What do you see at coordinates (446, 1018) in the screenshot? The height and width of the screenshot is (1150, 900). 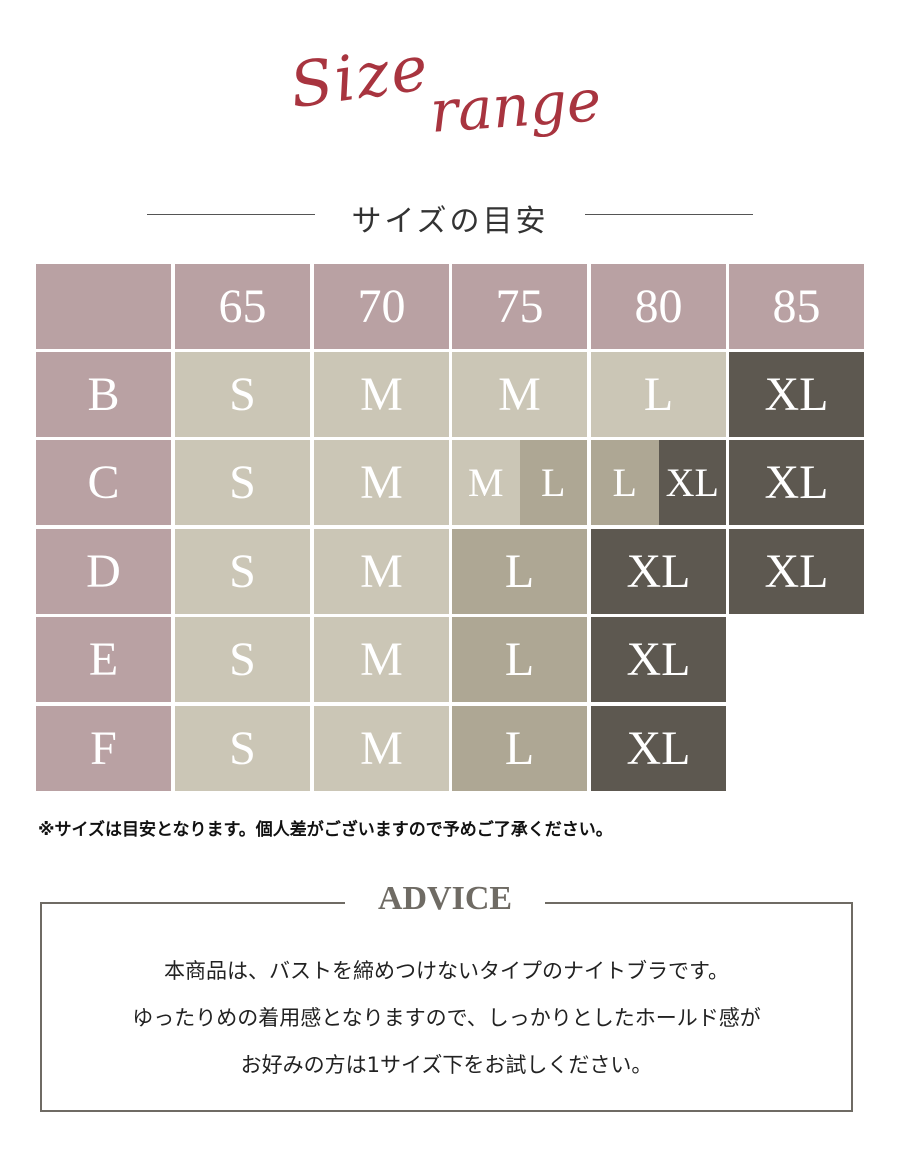 I see `advice-line: ゆったりめの着用感となりますので、しっかりとしたホールド感が` at bounding box center [446, 1018].